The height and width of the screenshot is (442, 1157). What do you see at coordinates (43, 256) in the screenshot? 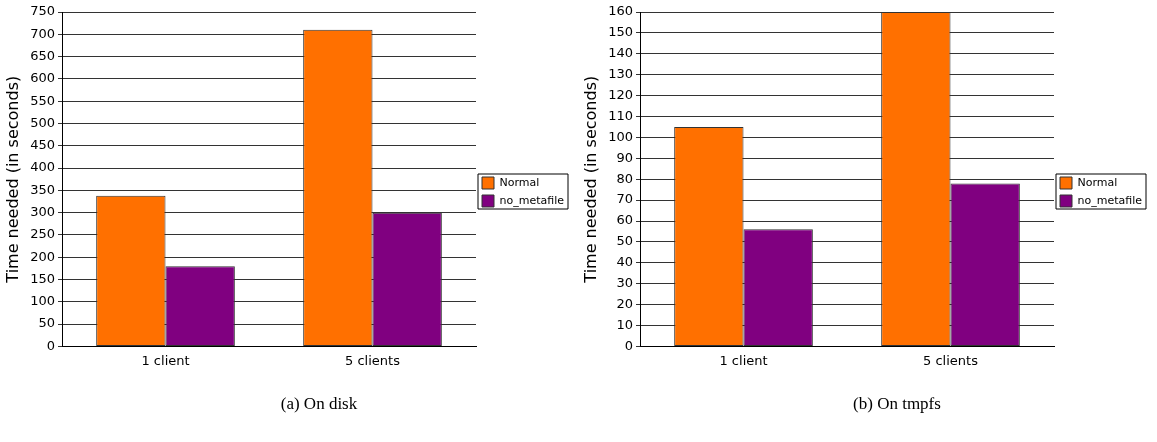
I see `y-tick-label: 200` at bounding box center [43, 256].